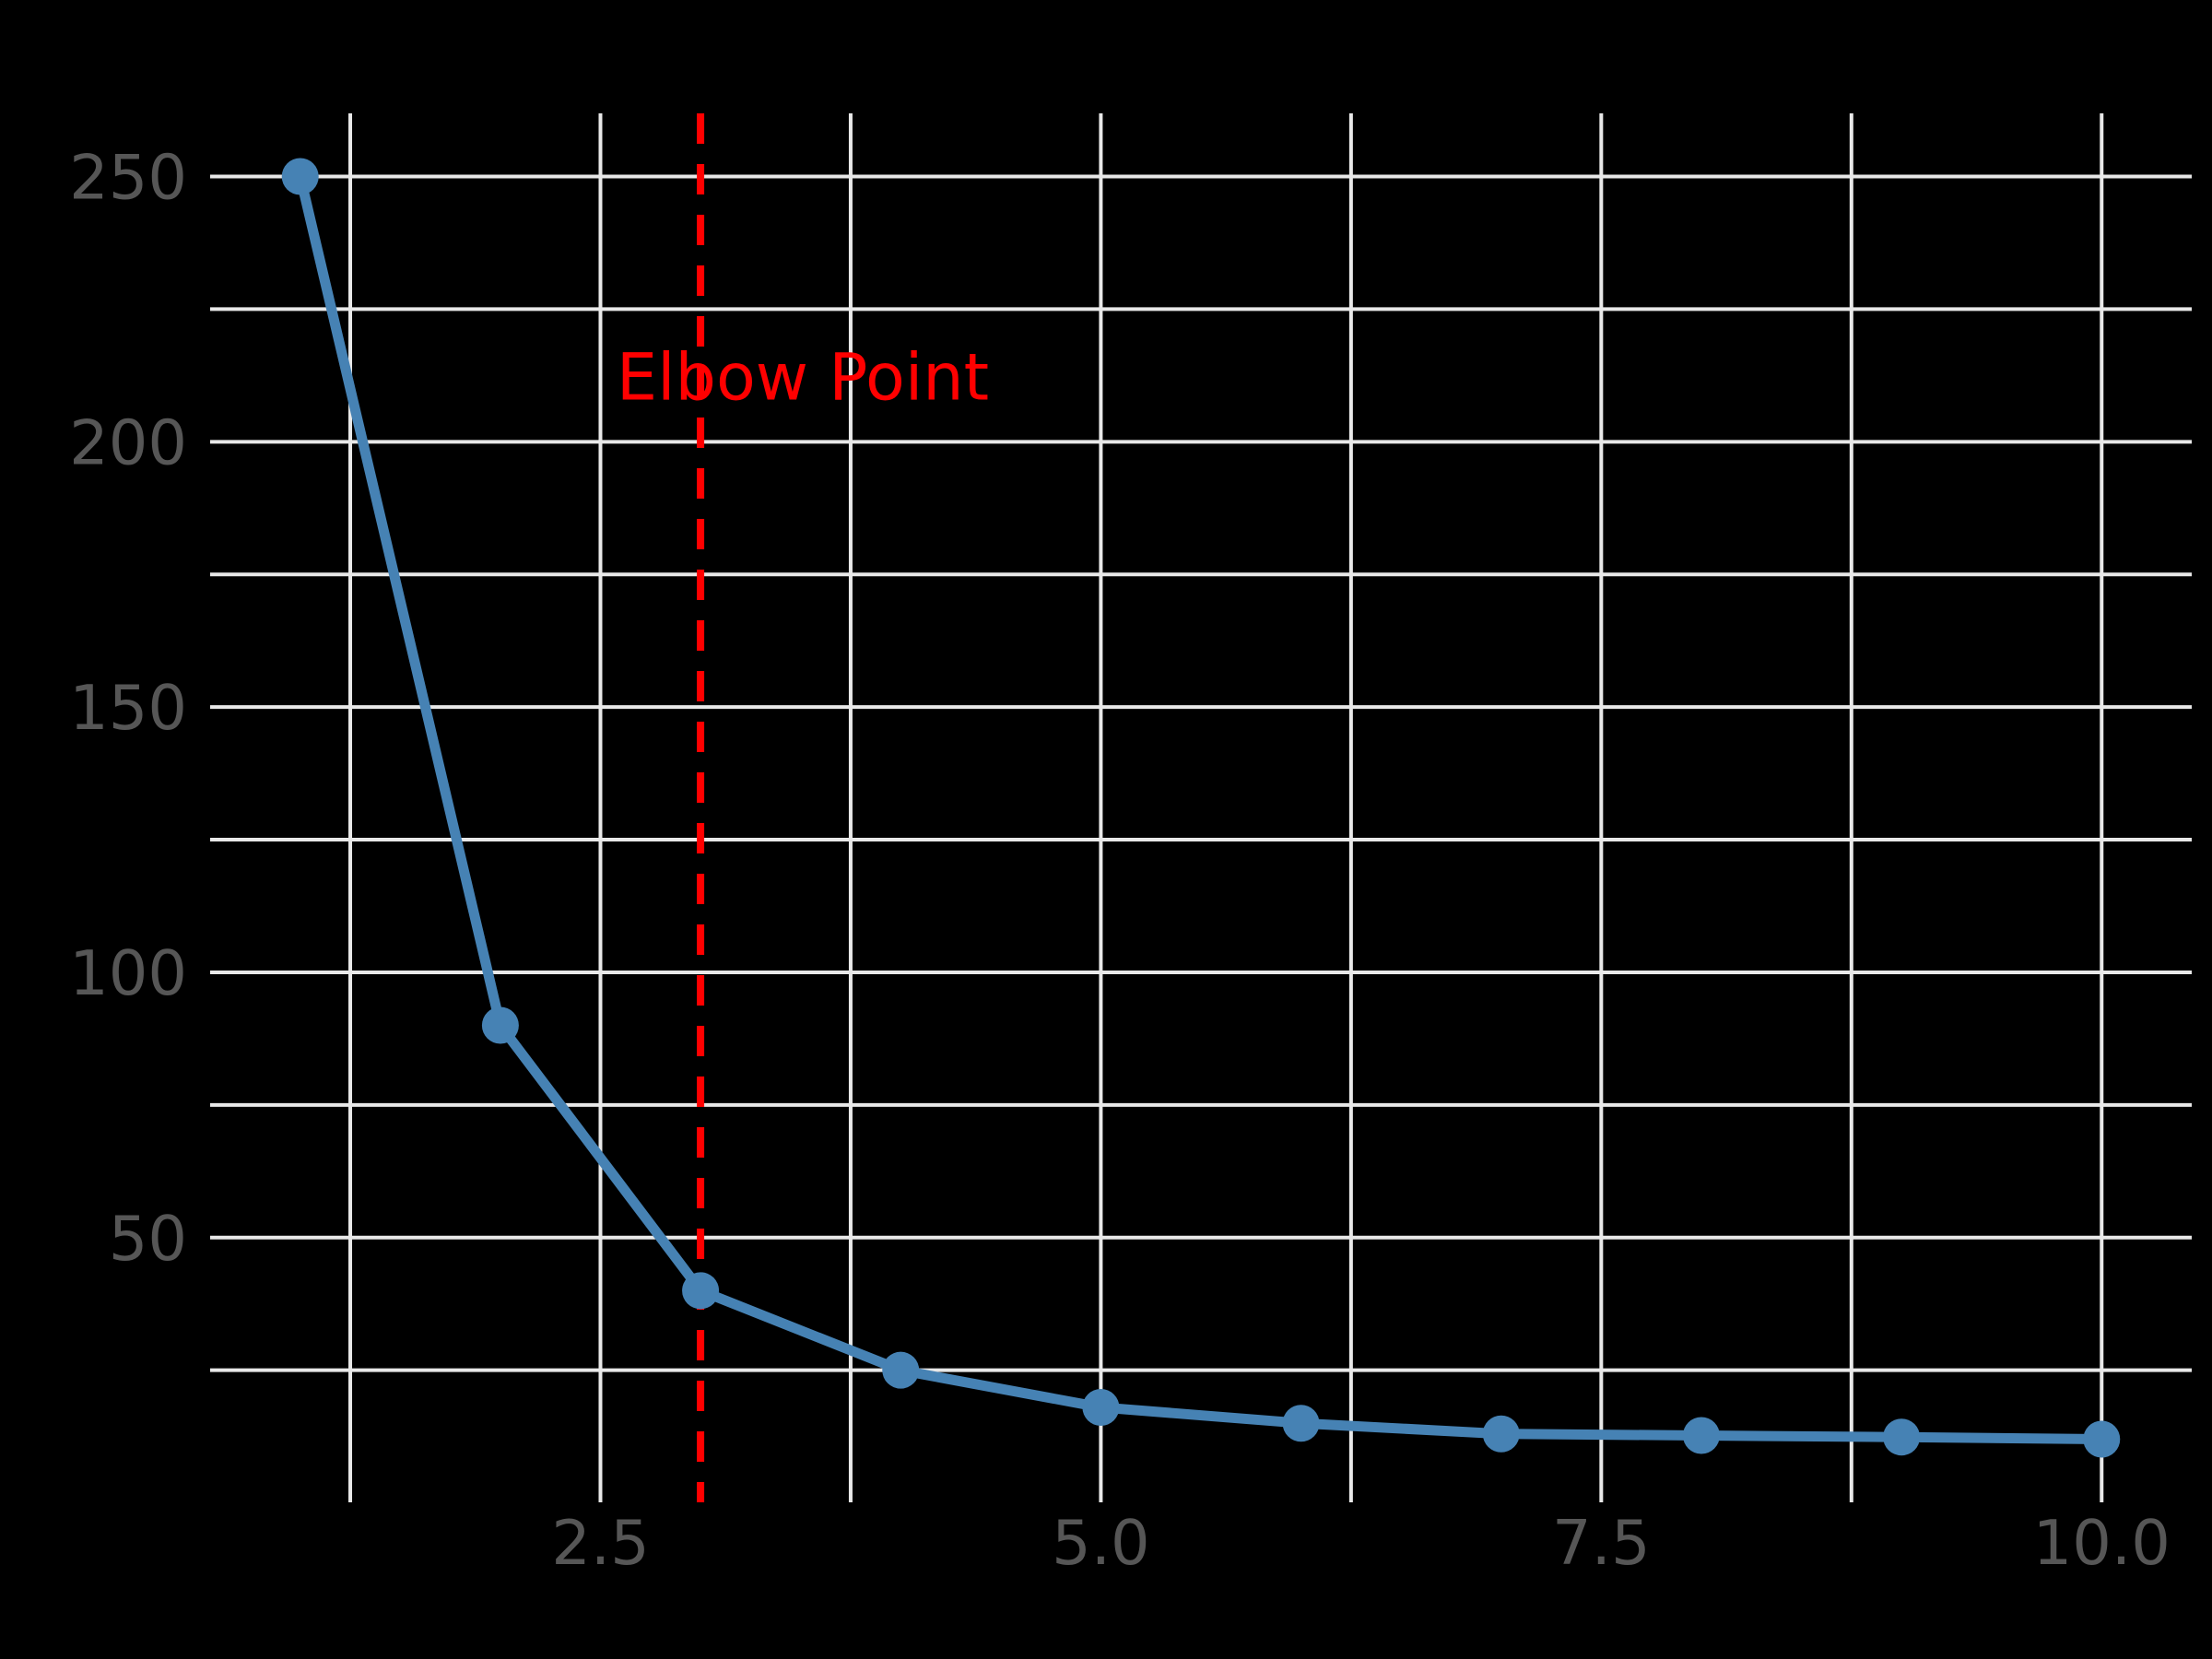 Image resolution: width=2212 pixels, height=1659 pixels. What do you see at coordinates (128, 178) in the screenshot?
I see `y-tick-label: 250` at bounding box center [128, 178].